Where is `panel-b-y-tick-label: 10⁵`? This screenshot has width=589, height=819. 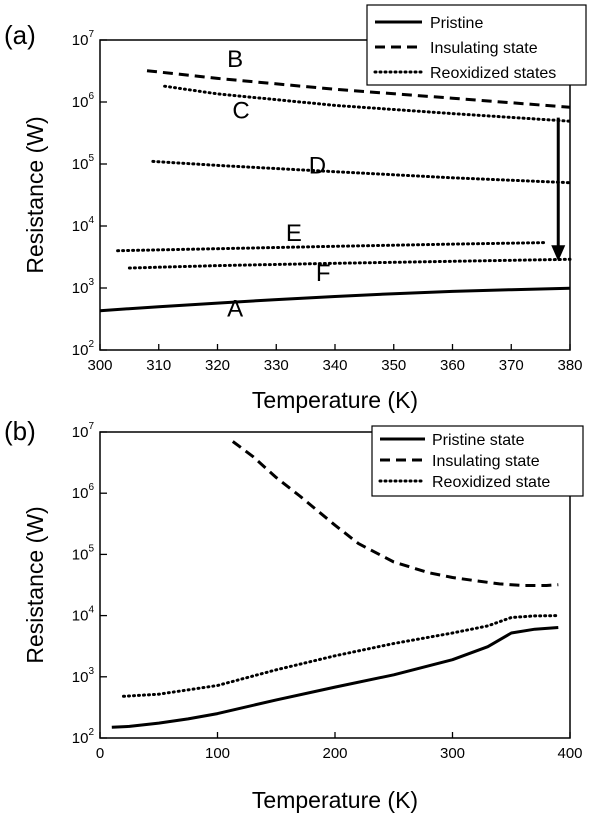 panel-b-y-tick-label: 10⁵ is located at coordinates (83, 553).